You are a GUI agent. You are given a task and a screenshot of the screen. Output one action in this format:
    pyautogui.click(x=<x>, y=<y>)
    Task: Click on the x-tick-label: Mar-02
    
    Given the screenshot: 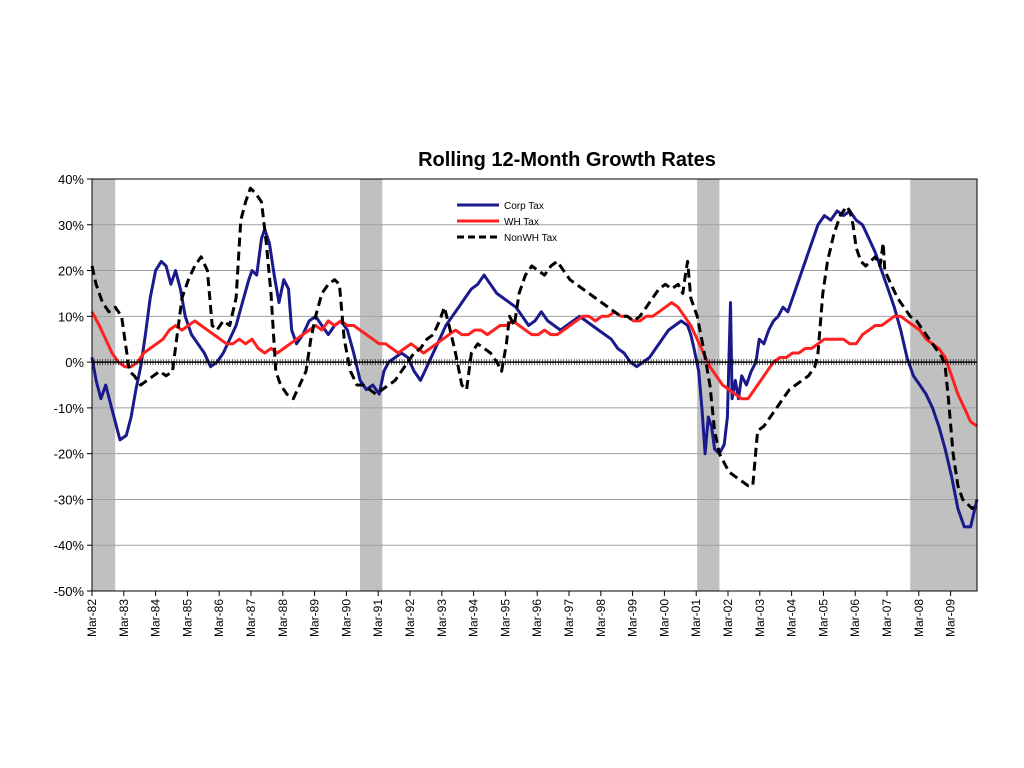 What is the action you would take?
    pyautogui.click(x=728, y=618)
    